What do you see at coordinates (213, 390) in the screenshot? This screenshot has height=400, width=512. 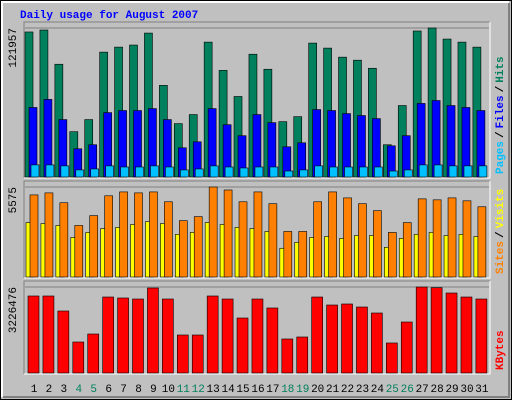 I see `x-tick-label: 13` at bounding box center [213, 390].